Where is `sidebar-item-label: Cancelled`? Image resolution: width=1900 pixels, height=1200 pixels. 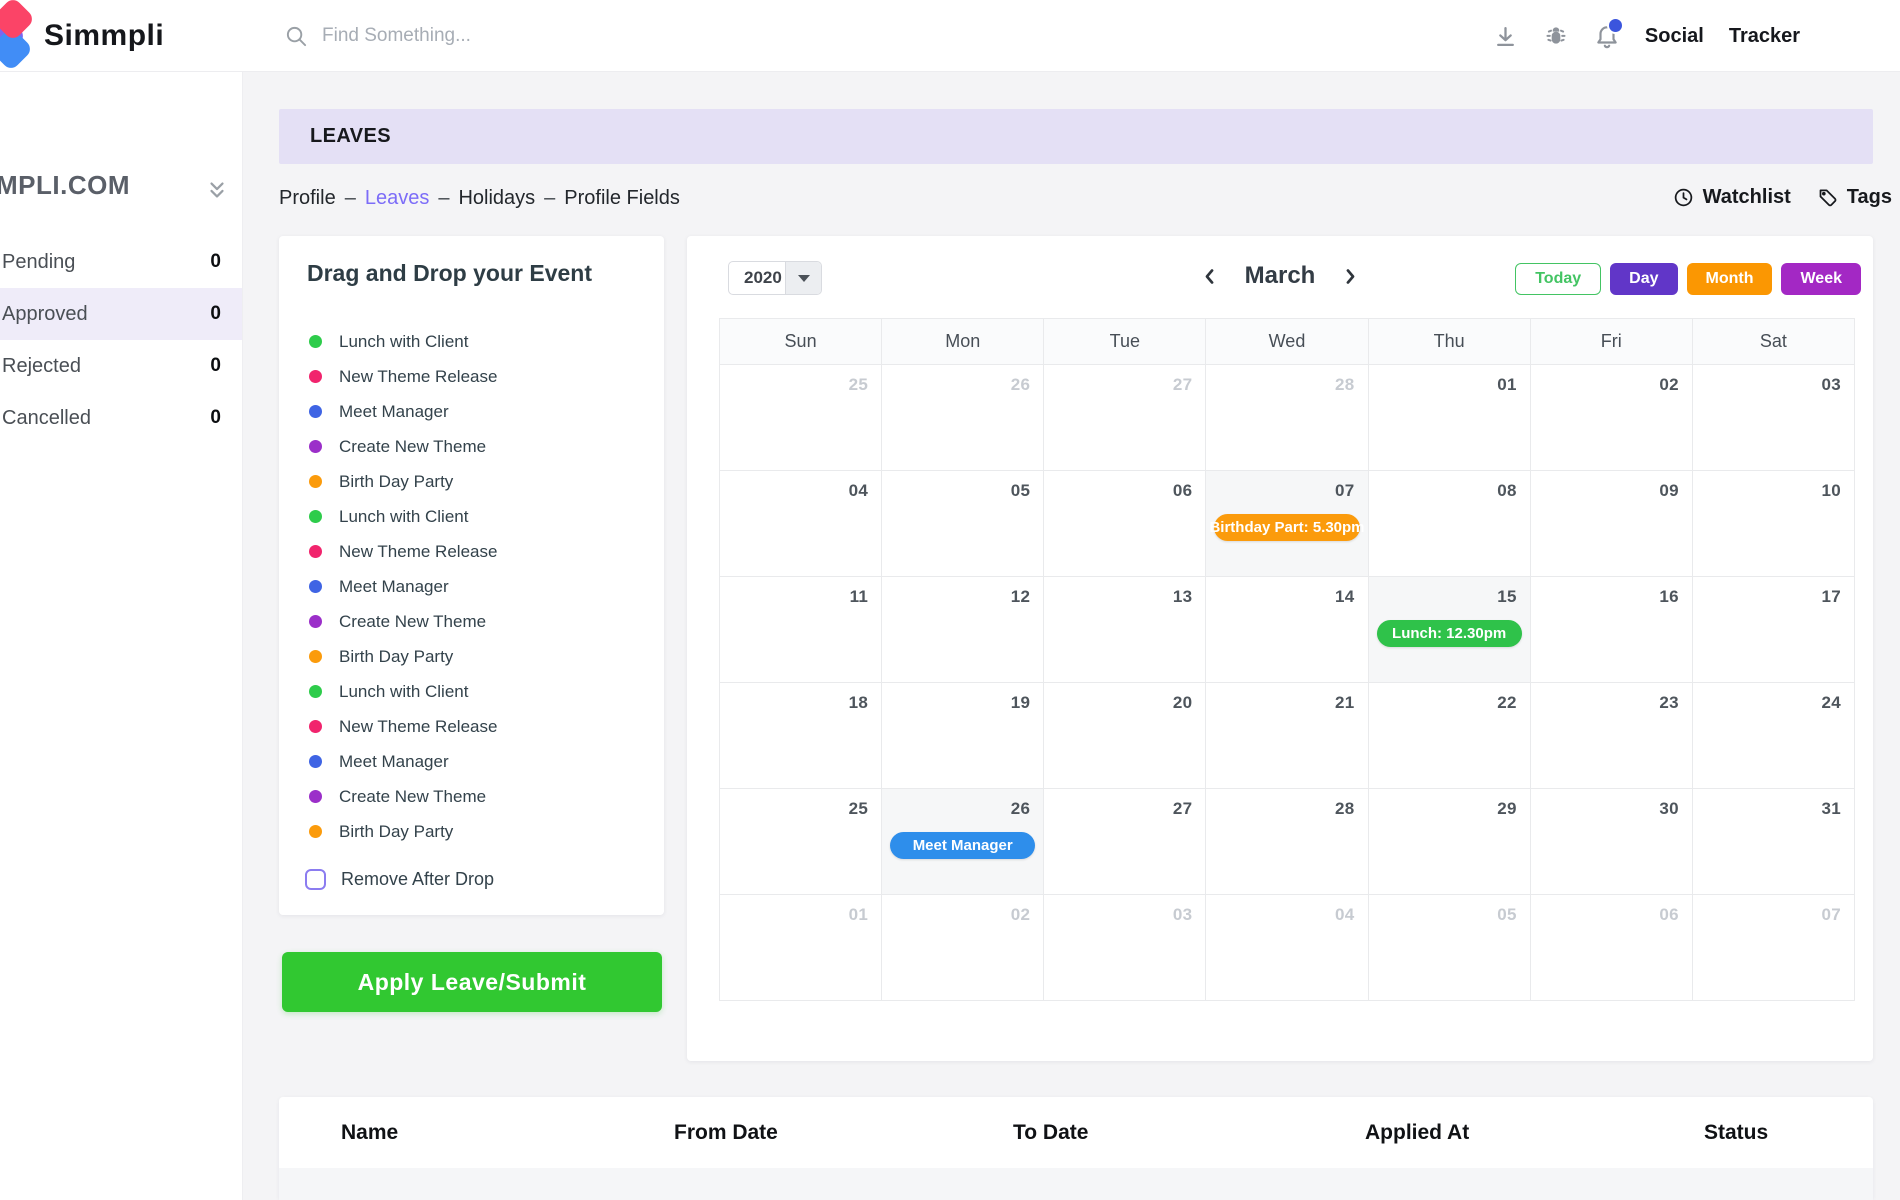 sidebar-item-label: Cancelled is located at coordinates (46, 417).